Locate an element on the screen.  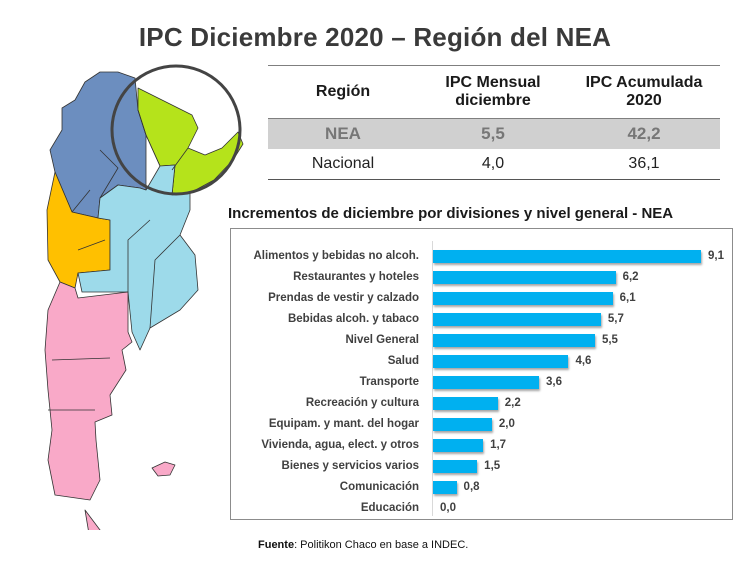
chart-axis is located at coordinates (432, 378).